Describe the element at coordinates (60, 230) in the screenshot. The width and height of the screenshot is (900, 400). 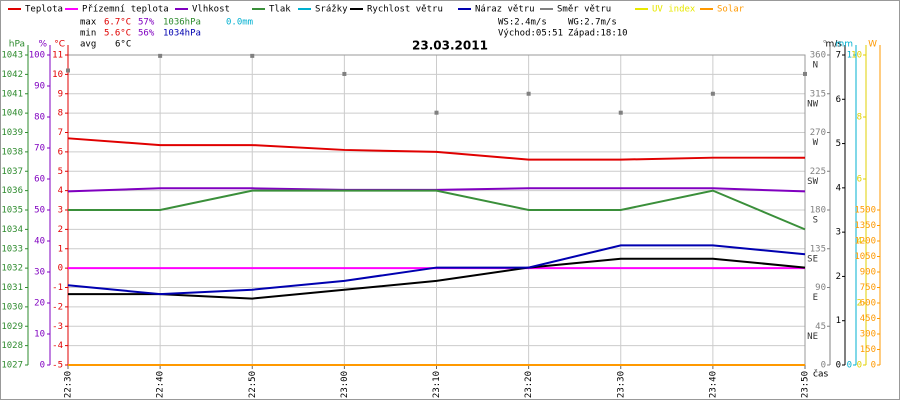
I see `y-tick-label: 2` at that location.